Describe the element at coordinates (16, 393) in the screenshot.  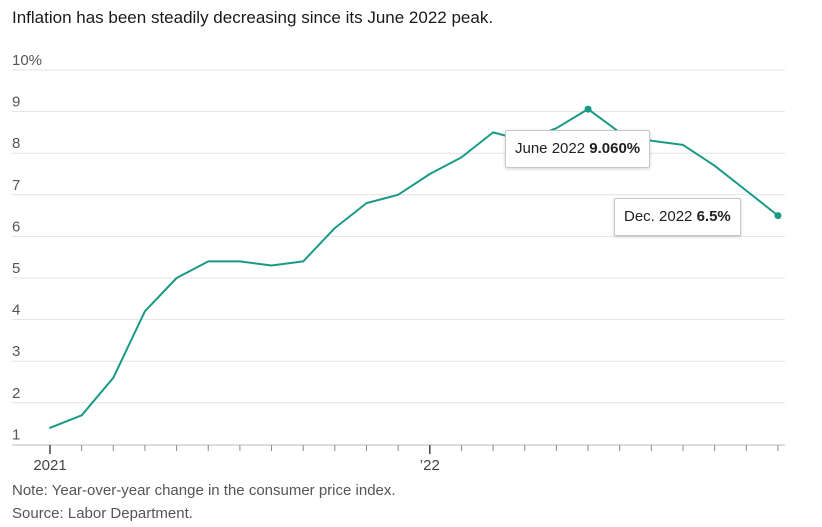
I see `y-tick-label-2: 2` at that location.